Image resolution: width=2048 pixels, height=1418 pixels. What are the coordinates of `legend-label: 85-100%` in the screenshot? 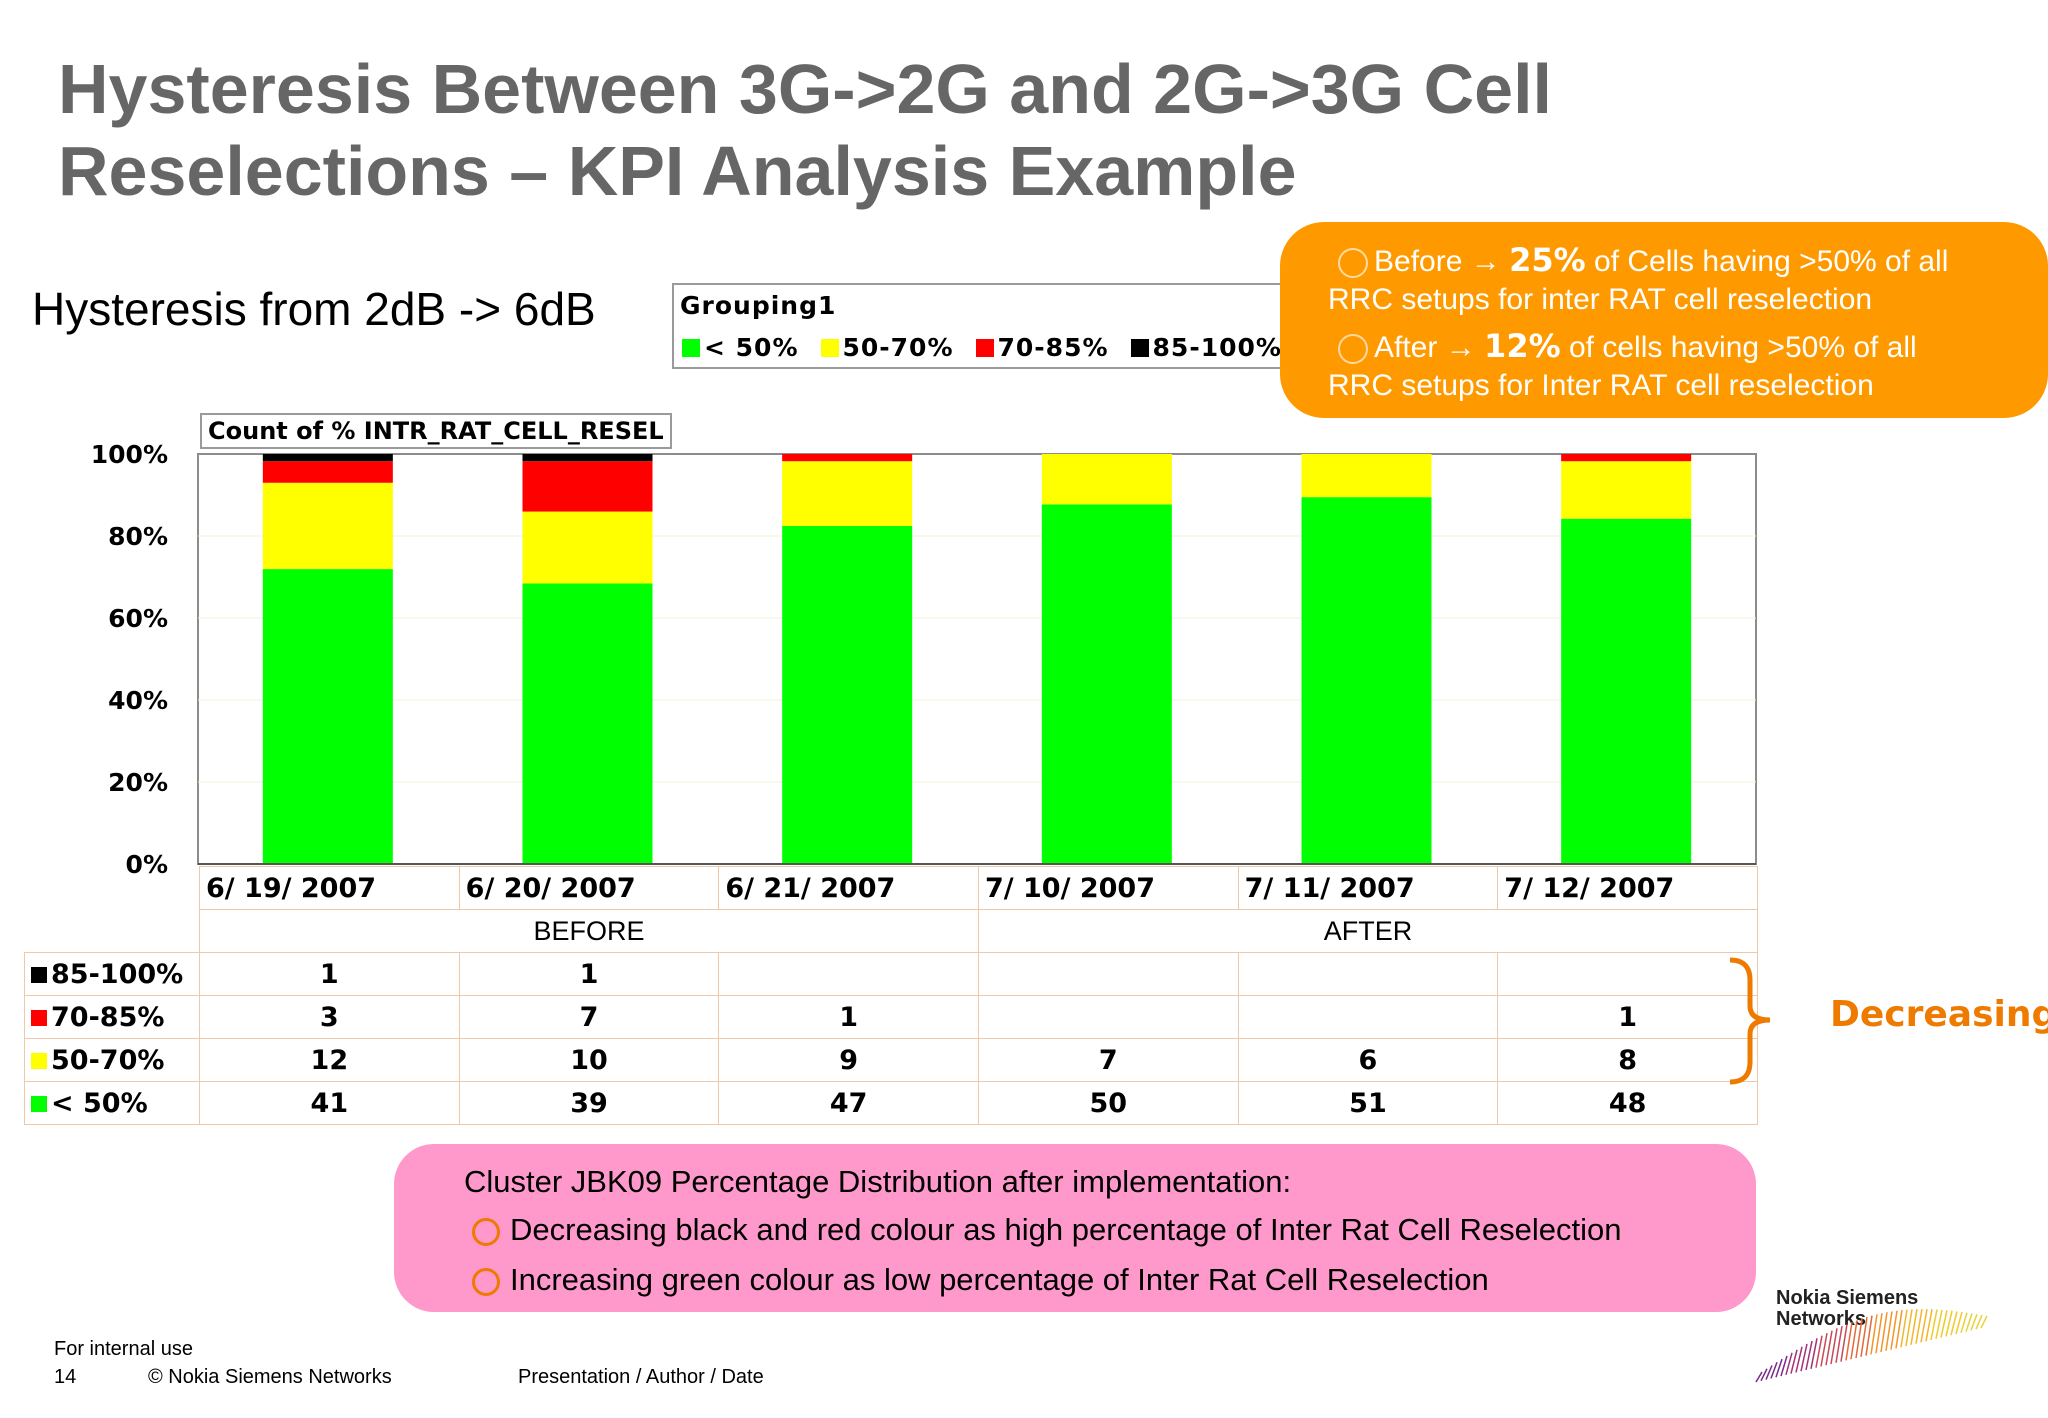 It's located at (1217, 347).